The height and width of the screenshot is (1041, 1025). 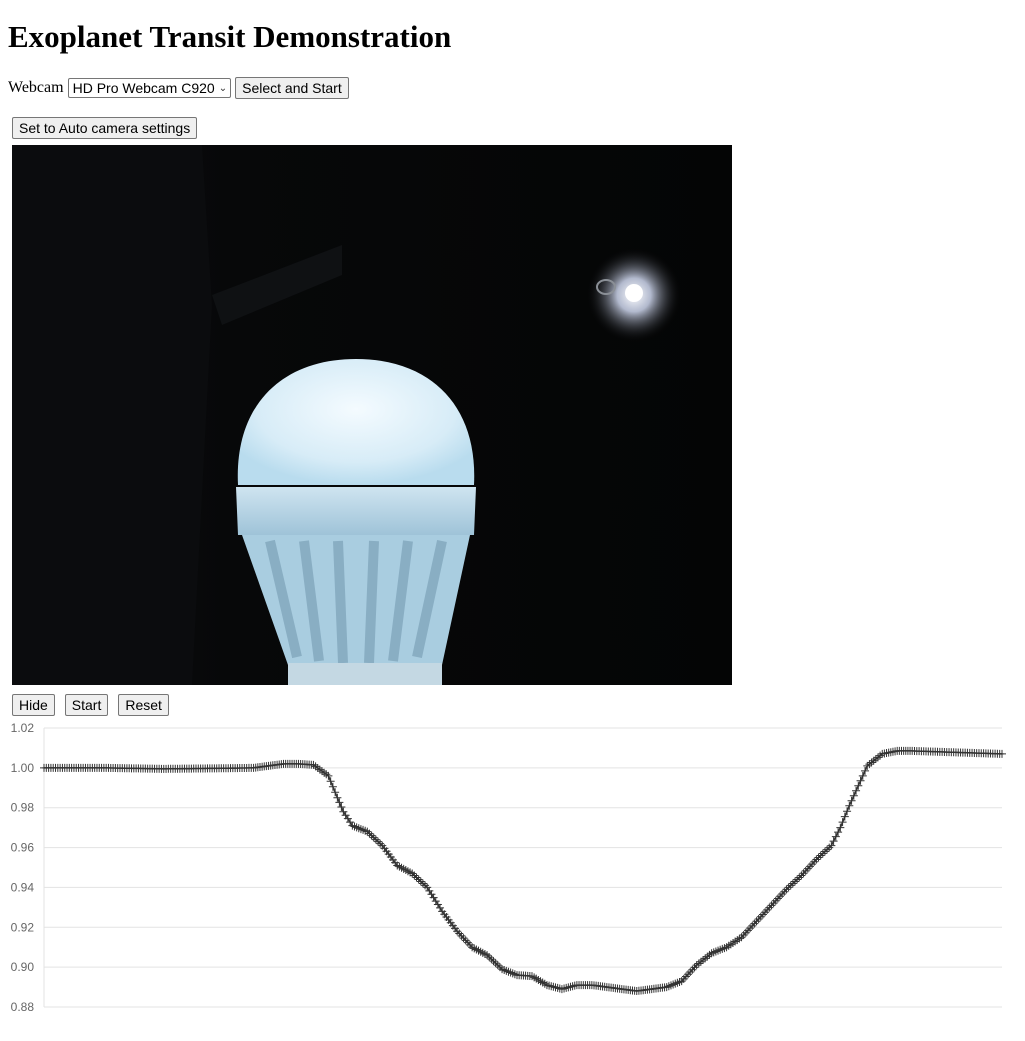 What do you see at coordinates (23, 848) in the screenshot?
I see `y-tick-label: 0.96` at bounding box center [23, 848].